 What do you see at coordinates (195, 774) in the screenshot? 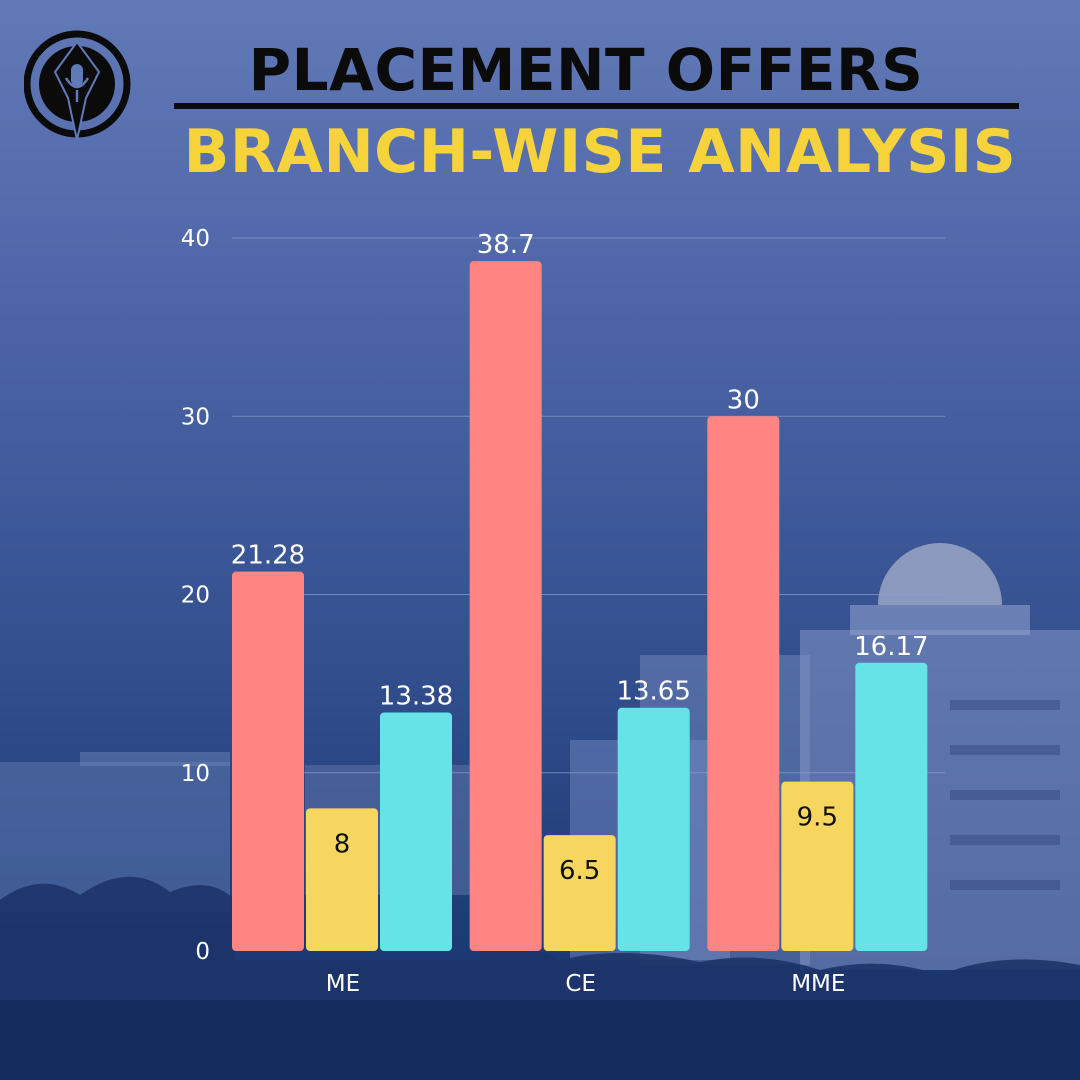
I see `y-tick-label: 10` at bounding box center [195, 774].